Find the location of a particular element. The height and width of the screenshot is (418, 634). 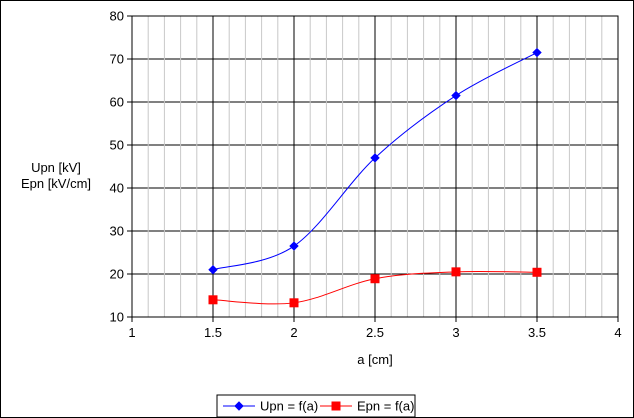

legend-entry-1: Upn = f(a) is located at coordinates (270, 406).